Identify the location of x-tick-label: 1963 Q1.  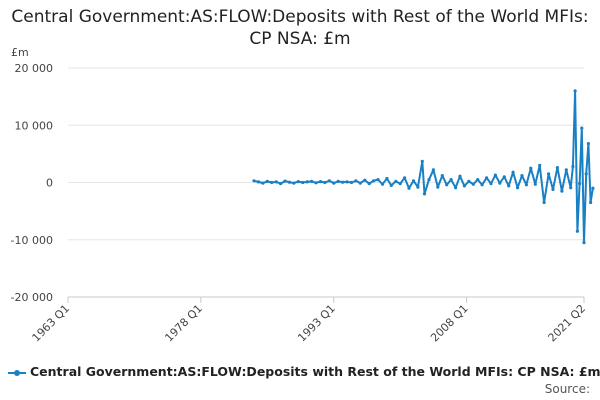
(51, 323).